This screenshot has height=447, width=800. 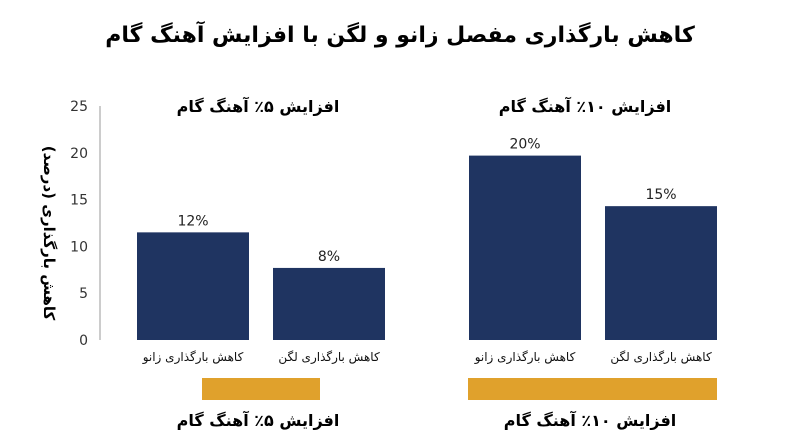 I want to click on bar-data-label: 12%, so click(x=192, y=221).